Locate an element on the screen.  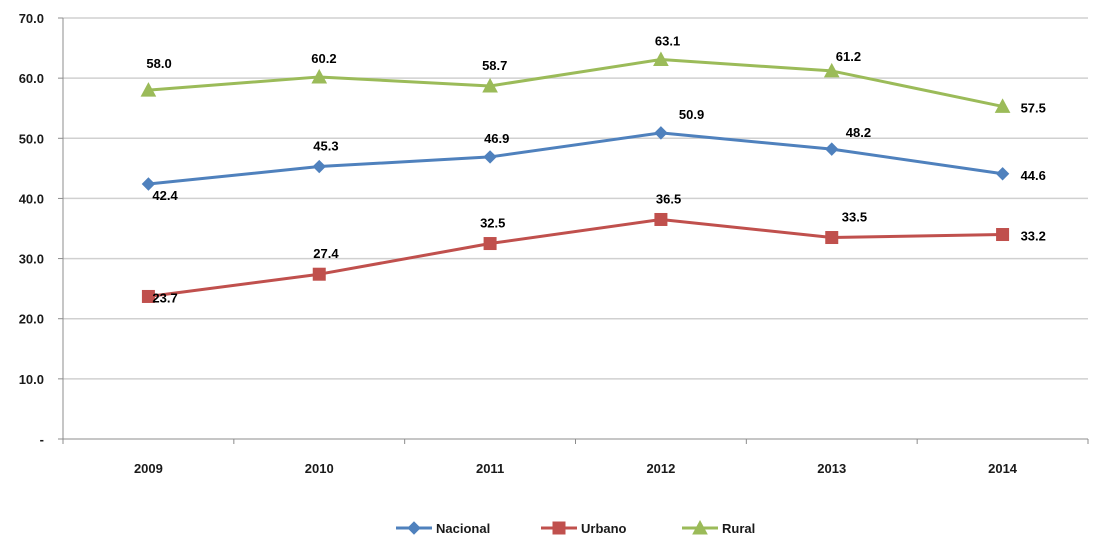
x-tick-label: 2013 is located at coordinates (831, 468).